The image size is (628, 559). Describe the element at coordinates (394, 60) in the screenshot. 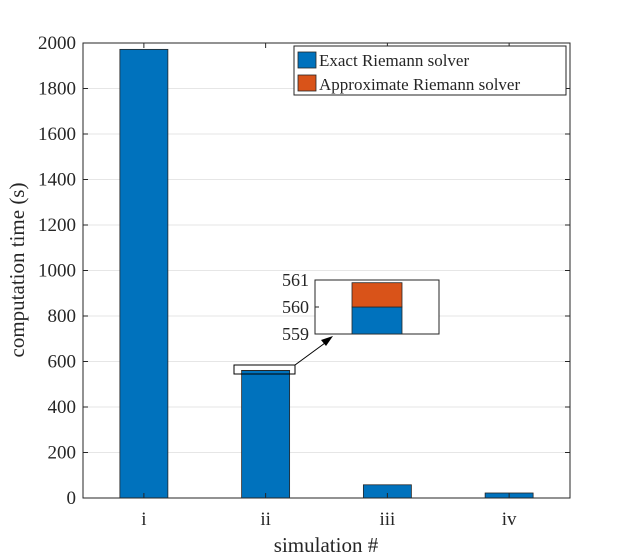

I see `legend-label-exact: Exact Riemann solver` at that location.